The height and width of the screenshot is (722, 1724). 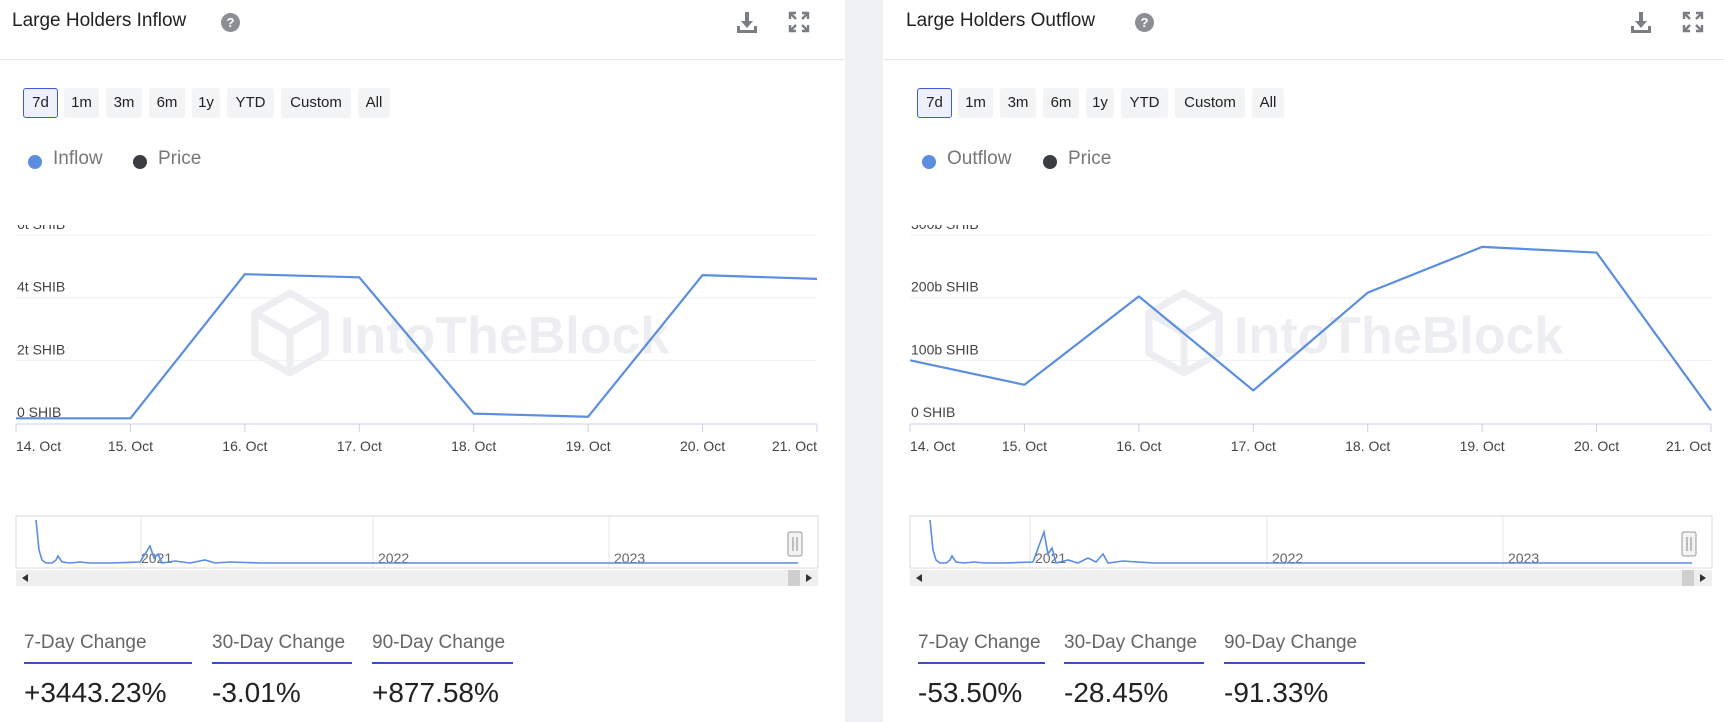 I want to click on stat-7-day: 7-Day Change -53.50%, so click(x=981, y=670).